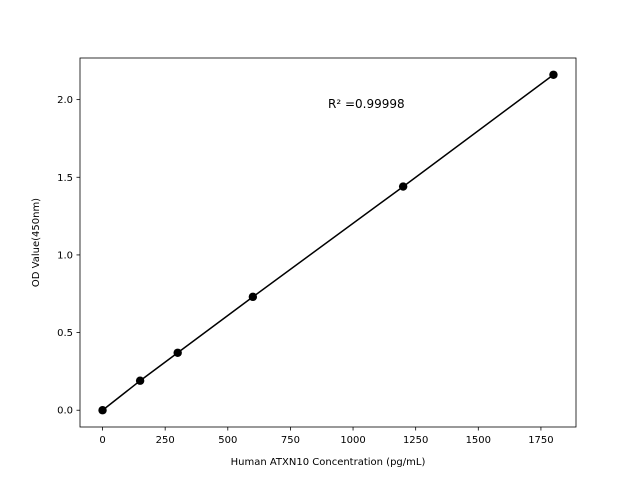 The height and width of the screenshot is (484, 640). I want to click on annotation: R² =0.99998, so click(366, 104).